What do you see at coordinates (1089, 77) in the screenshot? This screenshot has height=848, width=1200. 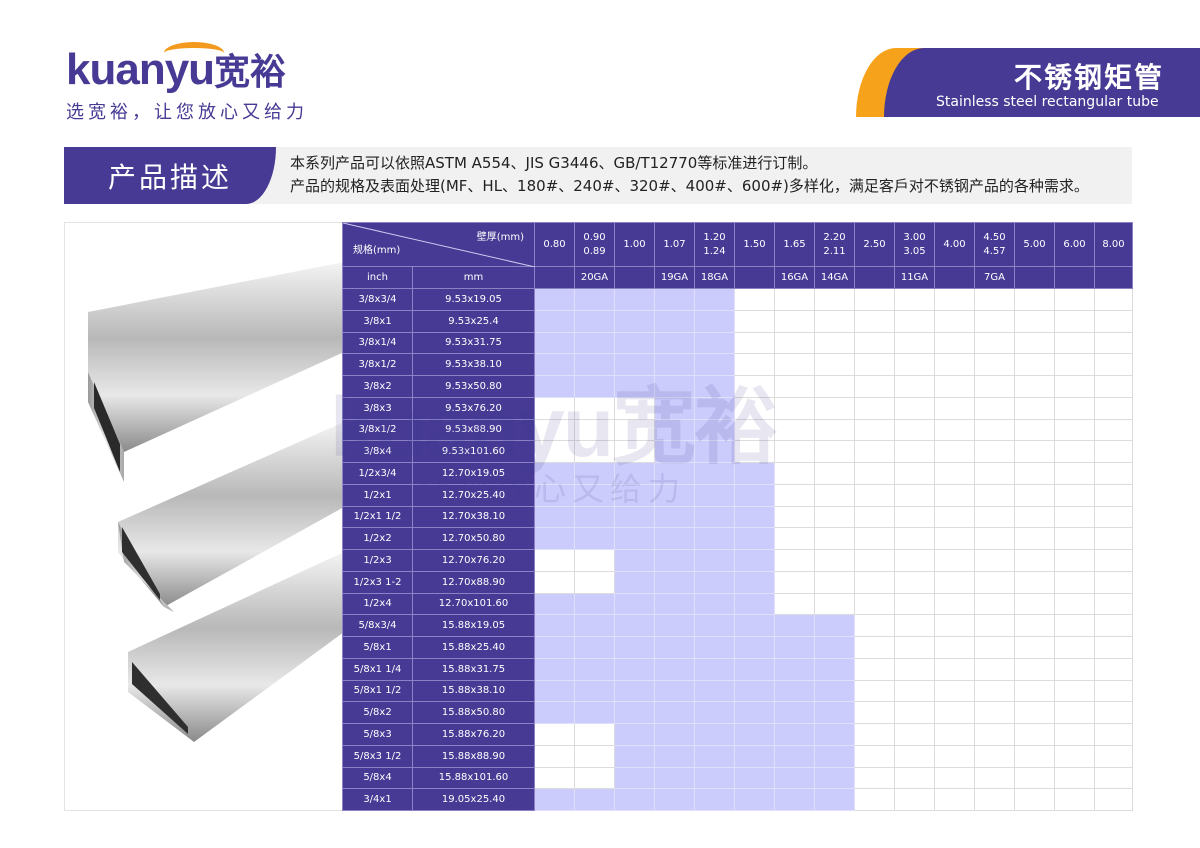 I see `page-title: 不锈钢矩管` at bounding box center [1089, 77].